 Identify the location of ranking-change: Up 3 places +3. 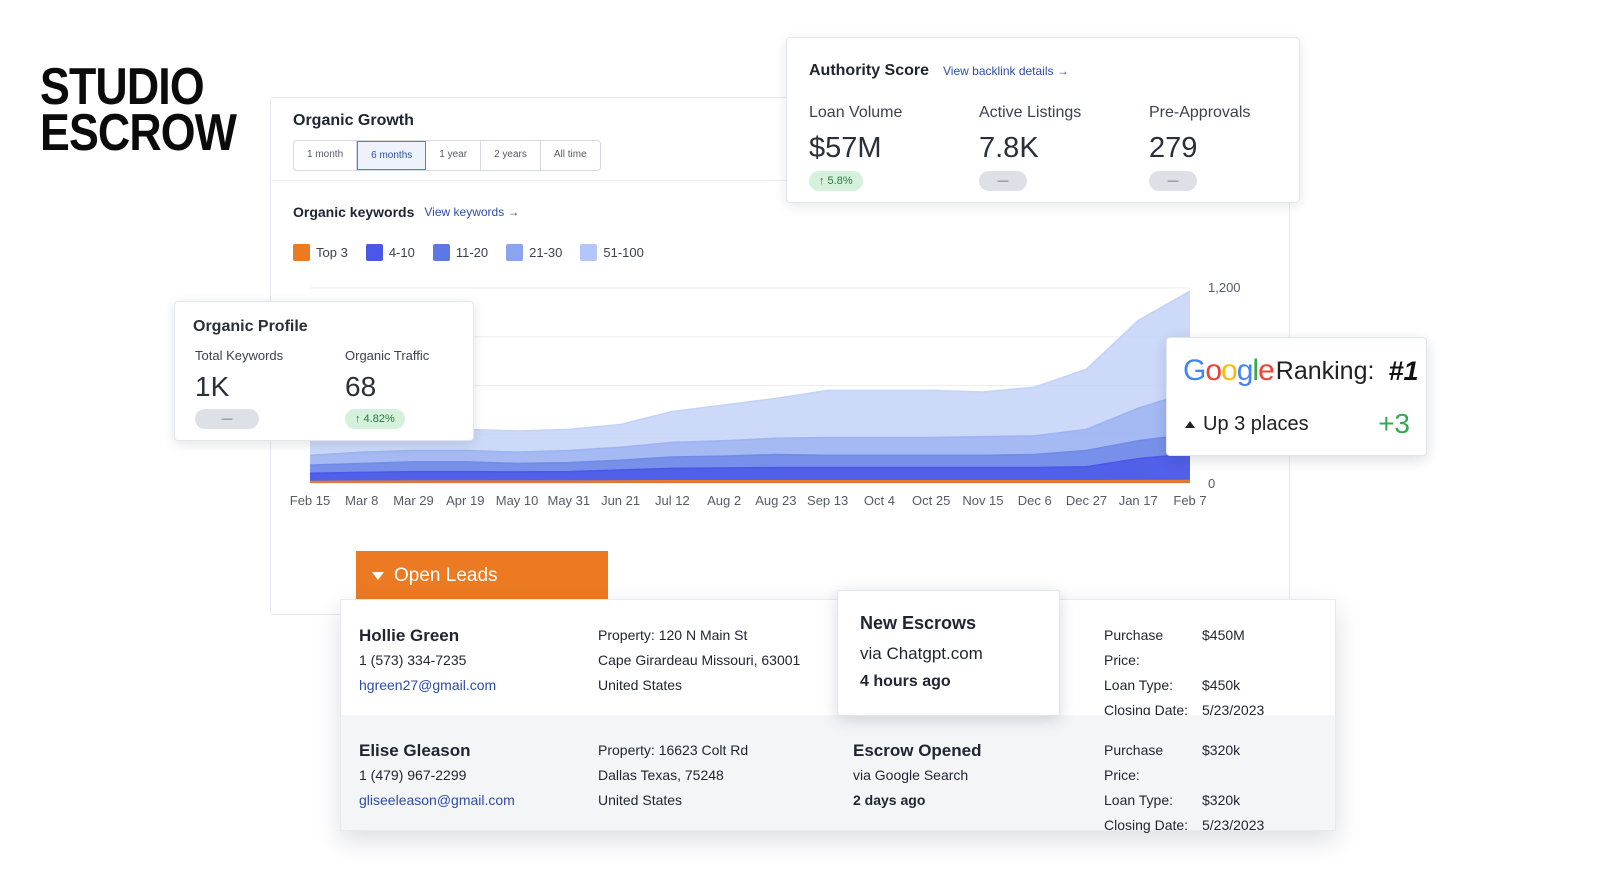
(1297, 424).